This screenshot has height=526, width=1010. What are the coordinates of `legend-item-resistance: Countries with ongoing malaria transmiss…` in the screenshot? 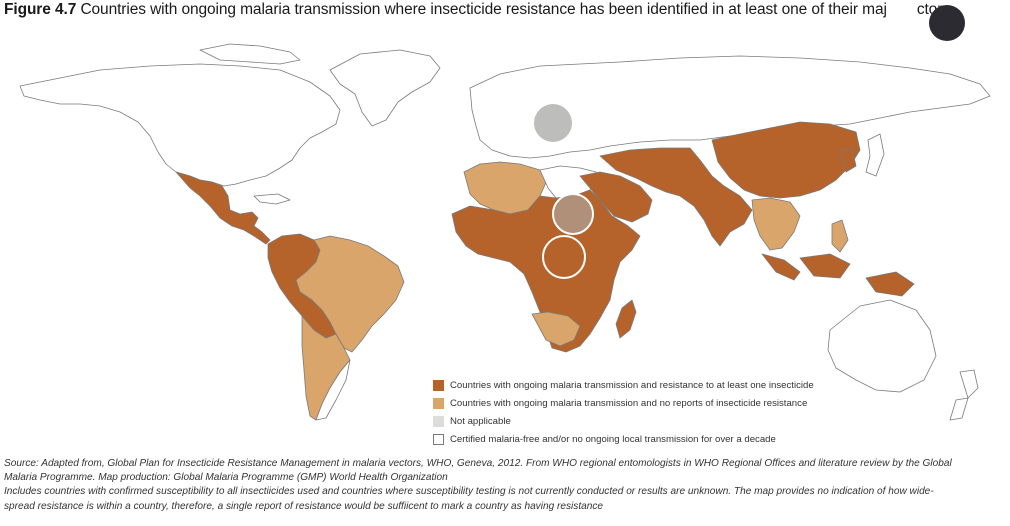 It's located at (643, 385).